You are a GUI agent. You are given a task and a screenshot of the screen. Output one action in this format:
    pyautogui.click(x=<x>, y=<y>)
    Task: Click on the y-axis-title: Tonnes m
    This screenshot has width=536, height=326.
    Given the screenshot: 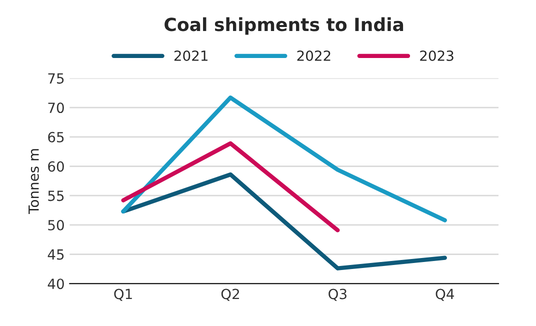 What is the action you would take?
    pyautogui.click(x=33, y=181)
    